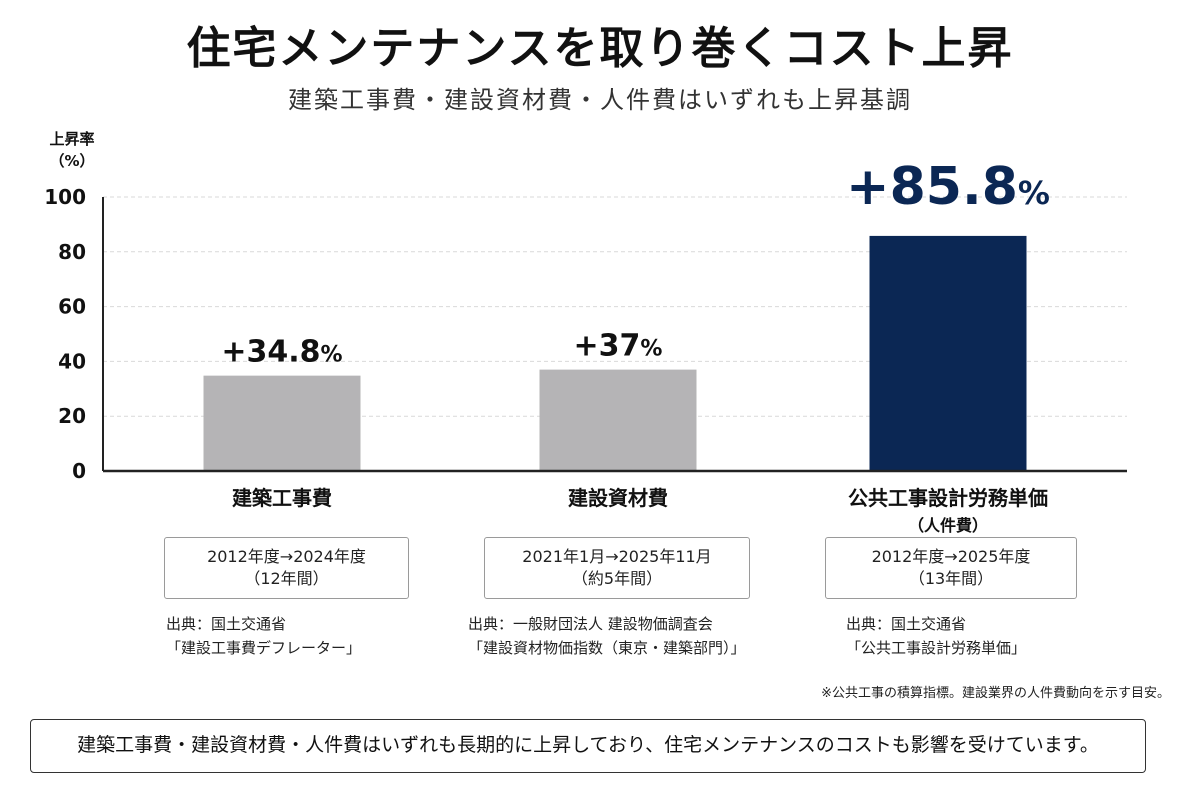  I want to click on category-label: 公共工事設計労務単価, so click(948, 498).